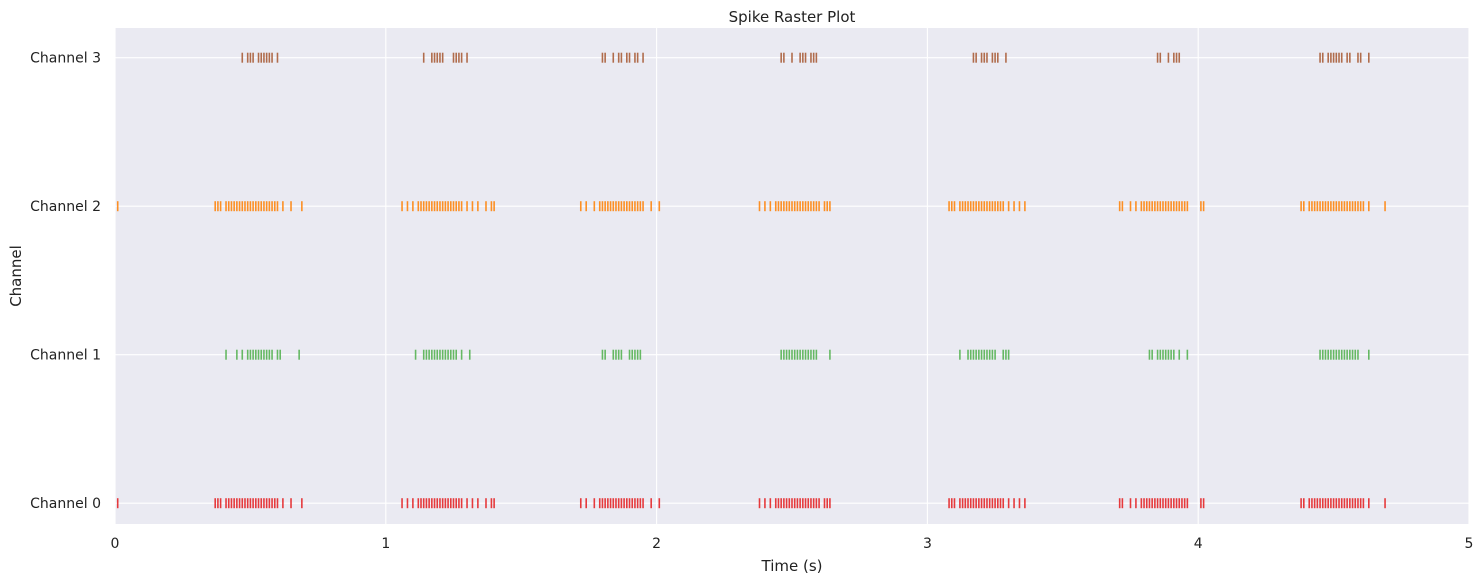 This screenshot has width=1484, height=584. Describe the element at coordinates (751, 206) in the screenshot. I see `channel-2-spikes` at that location.